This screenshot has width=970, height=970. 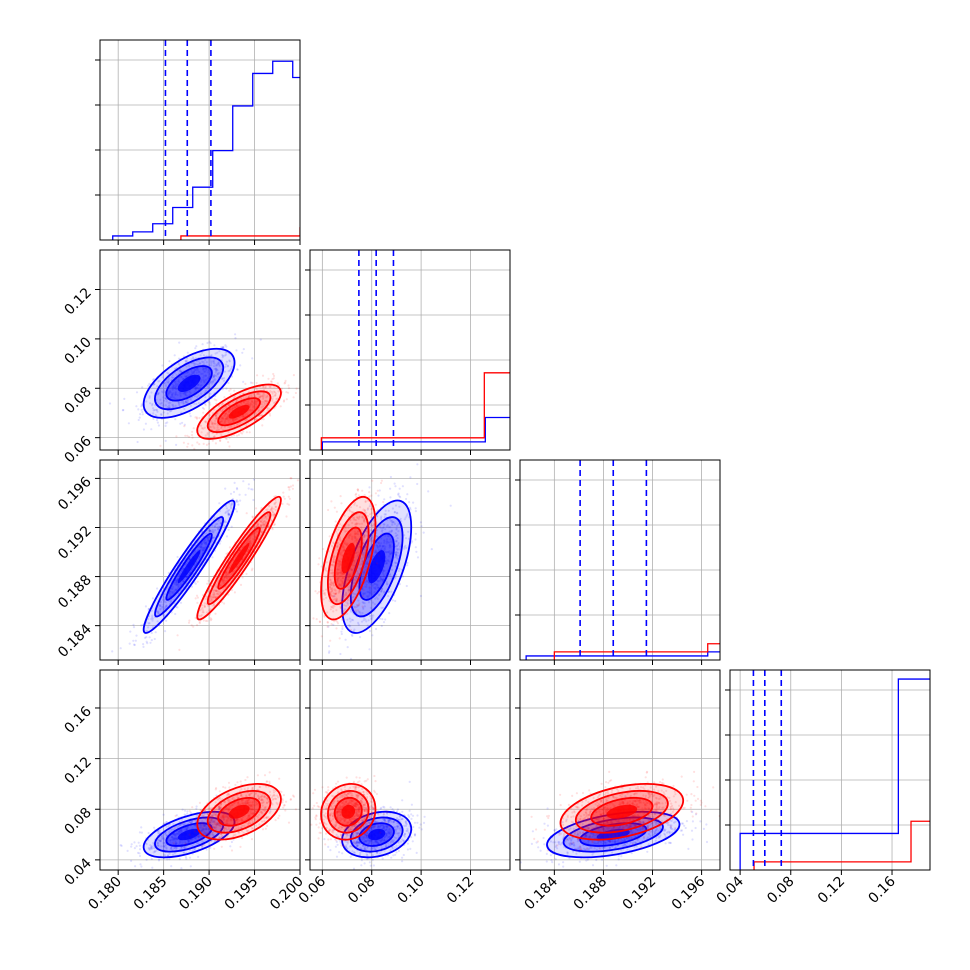 What do you see at coordinates (240, 233) in the screenshot?
I see `histogram-red` at bounding box center [240, 233].